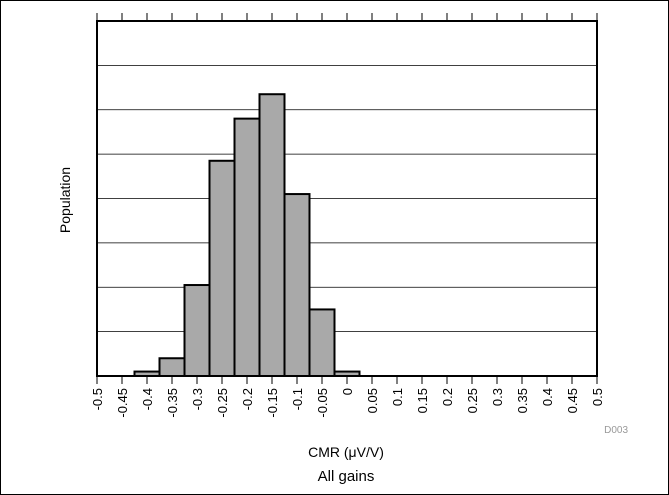 The image size is (669, 495). Describe the element at coordinates (297, 399) in the screenshot. I see `x-tick-label: -0.1` at that location.